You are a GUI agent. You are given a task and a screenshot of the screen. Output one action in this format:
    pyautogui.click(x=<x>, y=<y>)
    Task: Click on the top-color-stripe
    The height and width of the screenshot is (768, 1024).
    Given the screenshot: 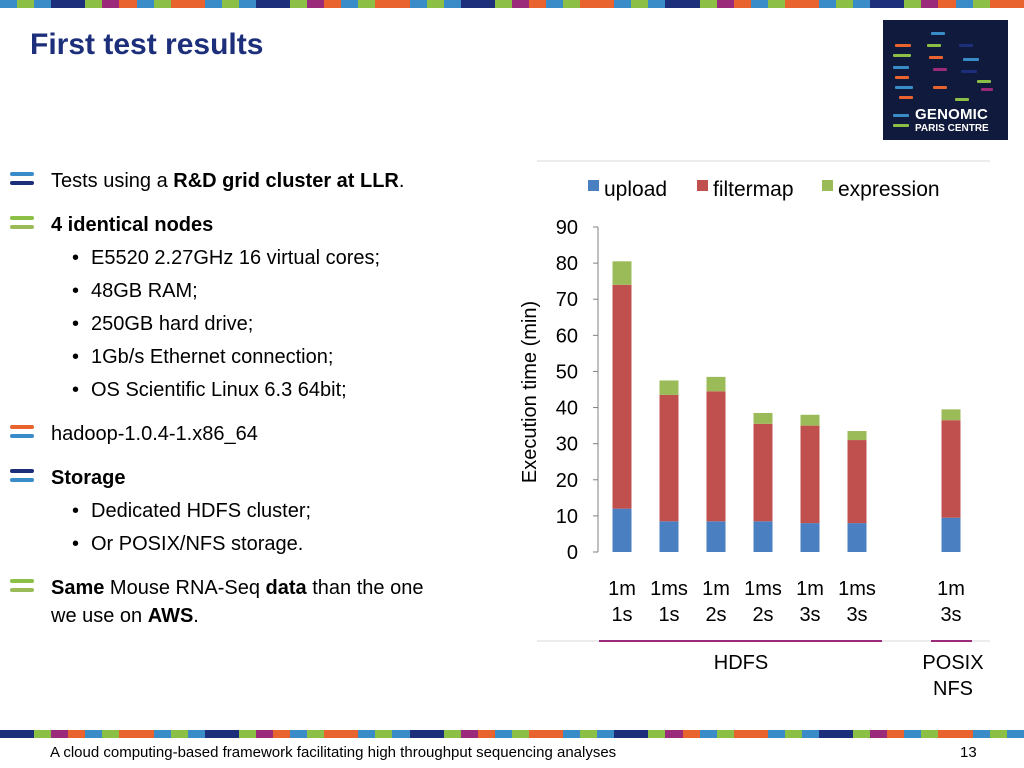 What is the action you would take?
    pyautogui.click(x=512, y=4)
    